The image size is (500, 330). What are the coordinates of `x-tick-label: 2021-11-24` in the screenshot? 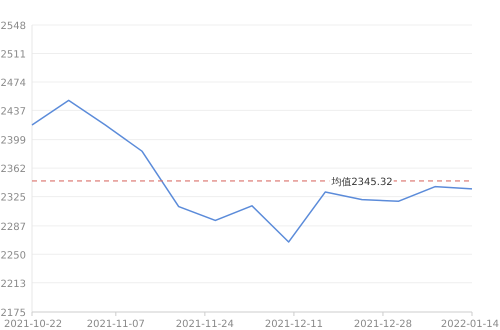 It's located at (205, 324).